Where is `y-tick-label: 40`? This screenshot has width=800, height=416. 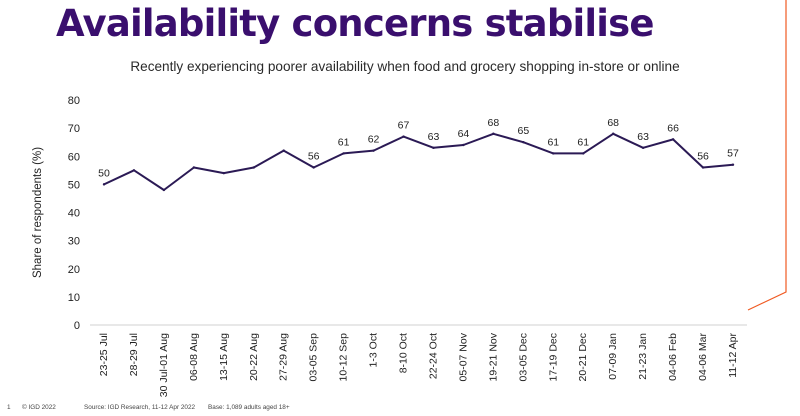
y-tick-label: 40 is located at coordinates (74, 214).